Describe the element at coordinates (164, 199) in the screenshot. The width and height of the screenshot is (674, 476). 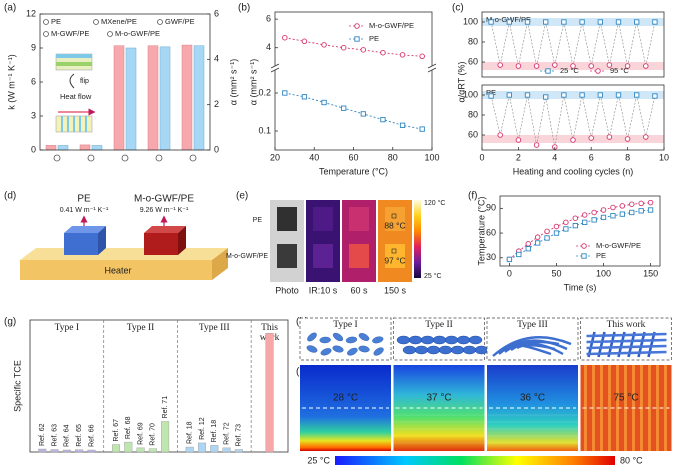
I see `sample-name: M-o-GWF/PE` at that location.